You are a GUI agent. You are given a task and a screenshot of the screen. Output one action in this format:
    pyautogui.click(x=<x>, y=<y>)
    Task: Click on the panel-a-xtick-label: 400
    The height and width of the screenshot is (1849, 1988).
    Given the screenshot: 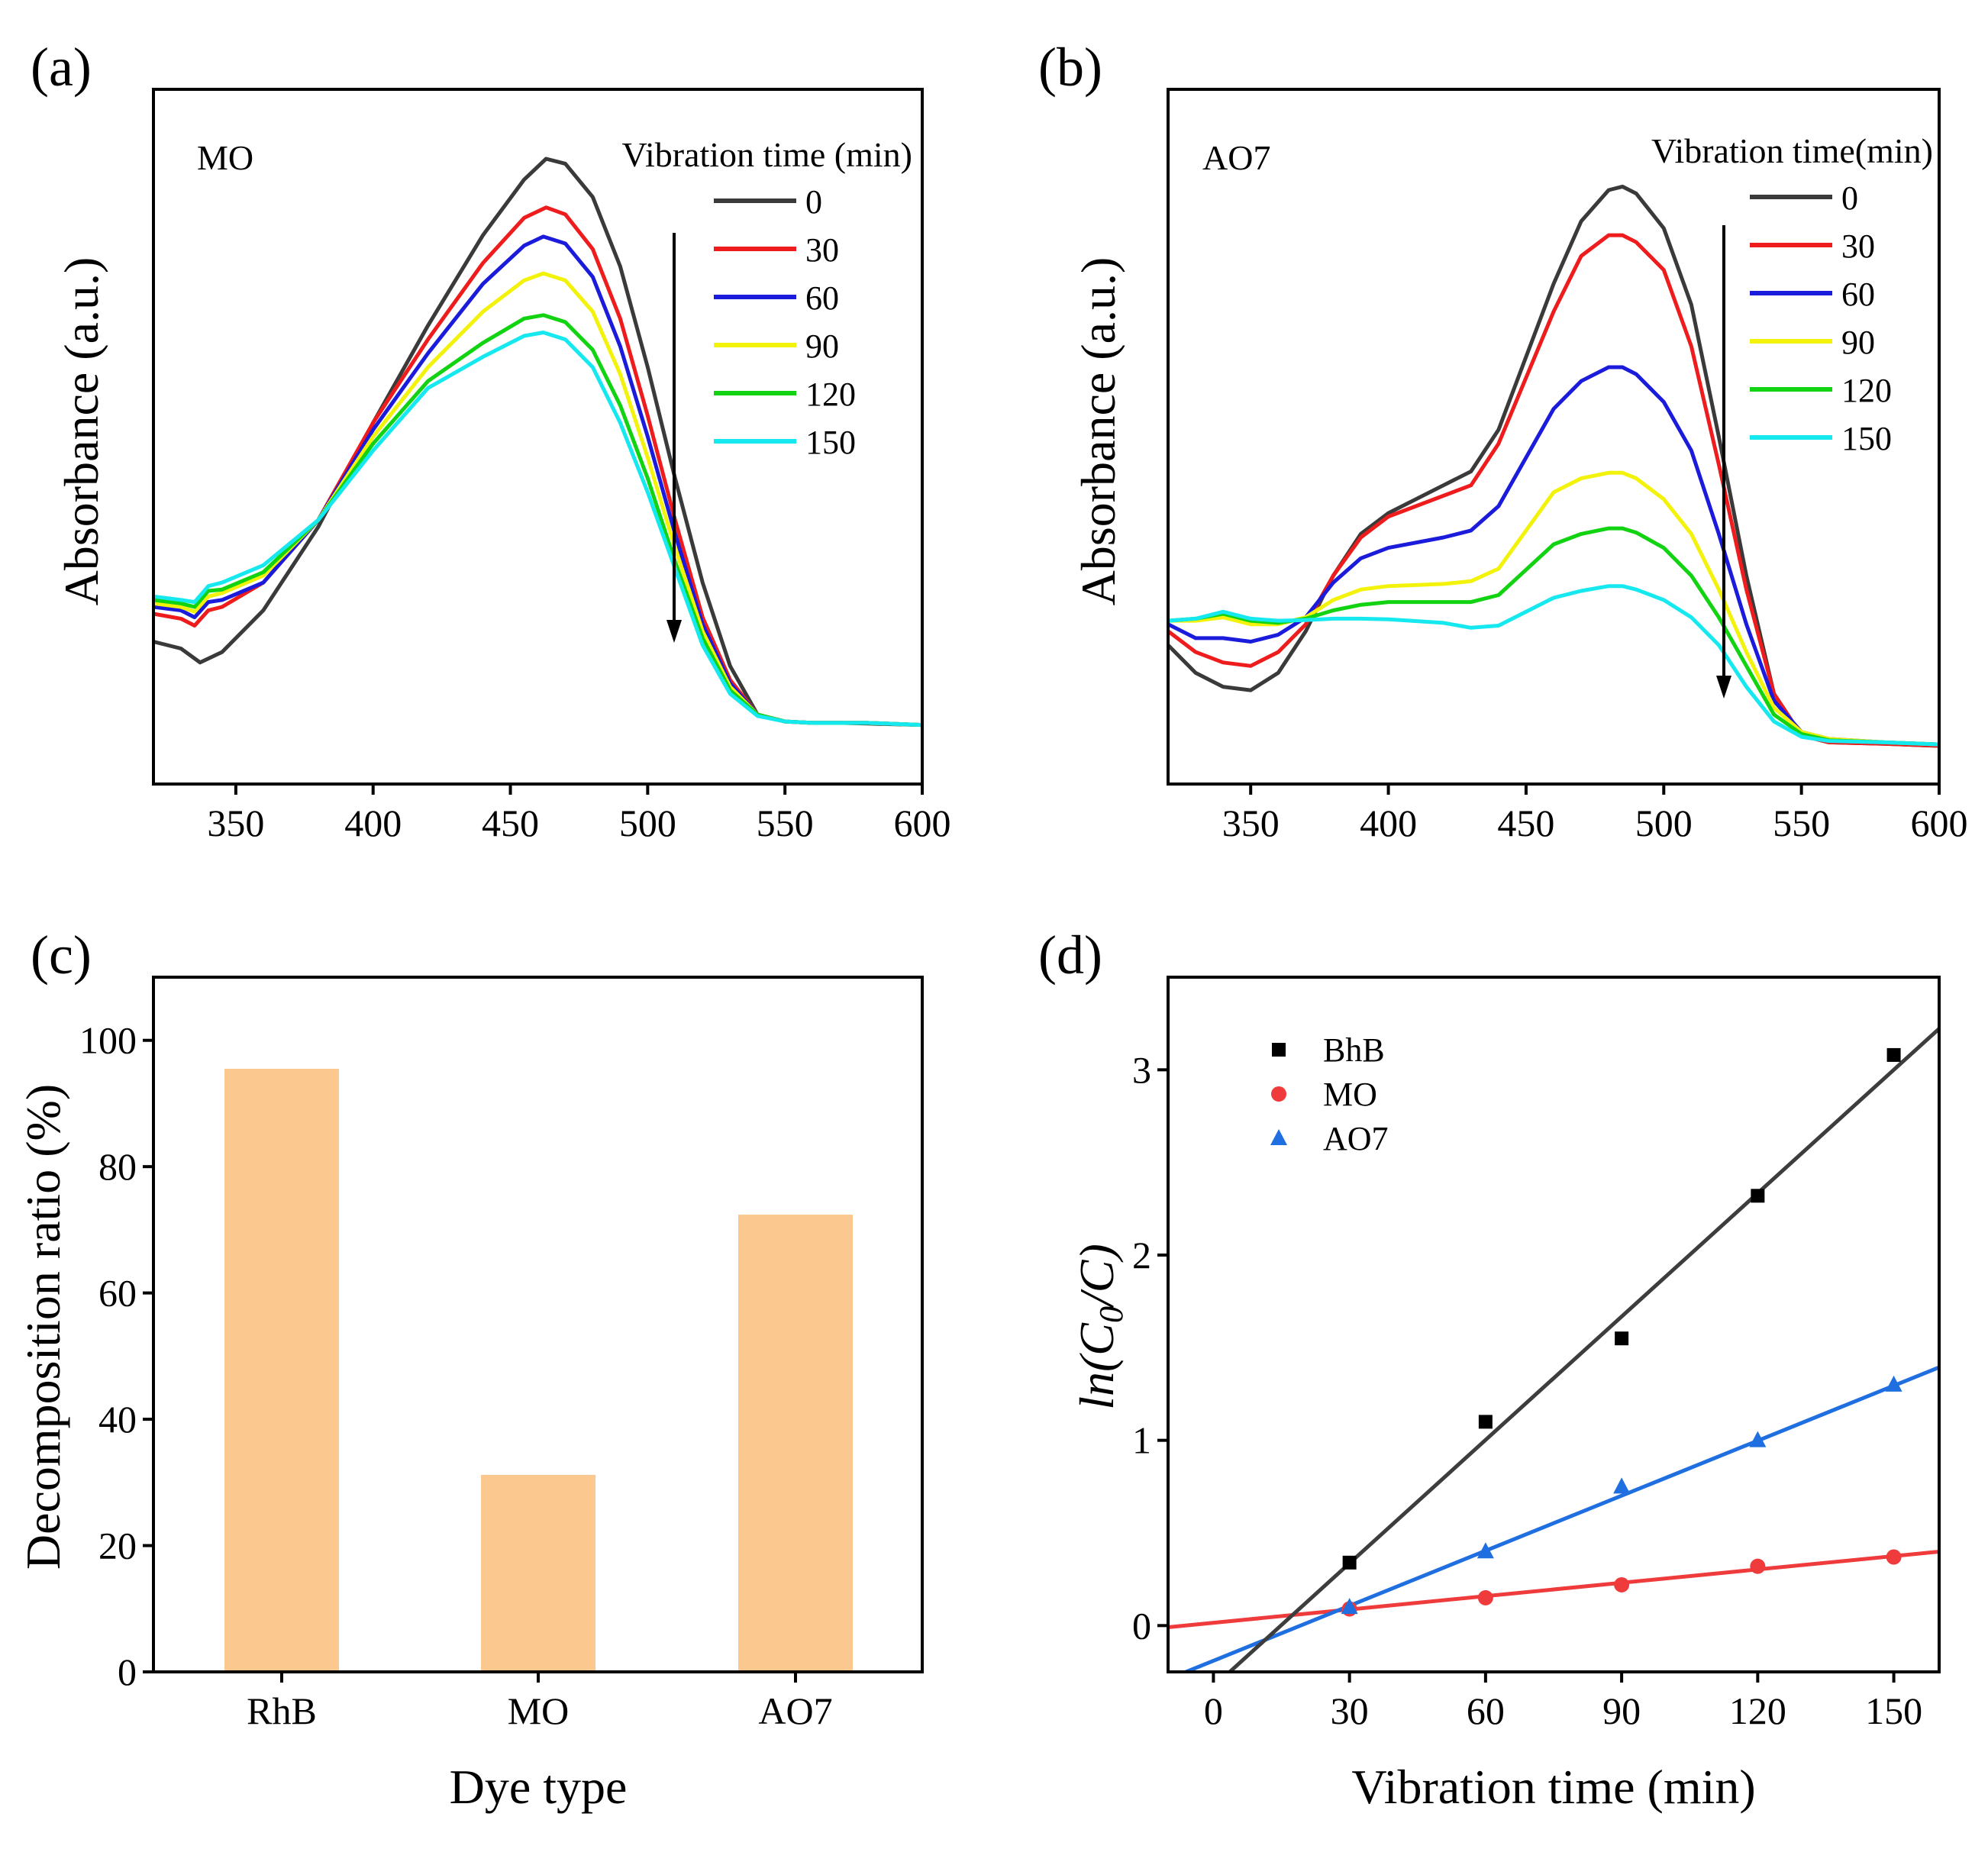 What is the action you would take?
    pyautogui.click(x=373, y=823)
    